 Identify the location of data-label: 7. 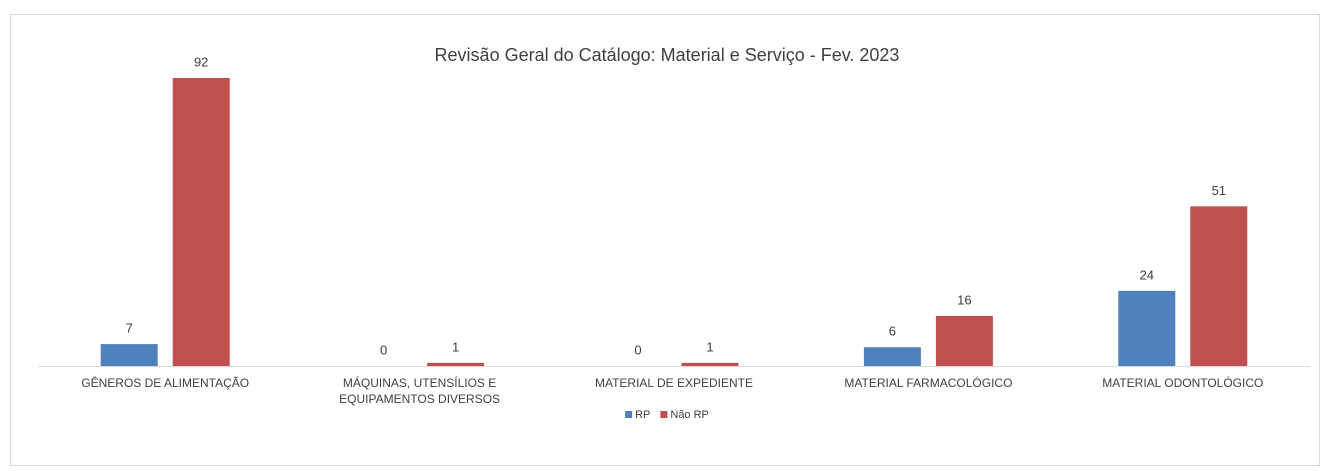
(129, 328).